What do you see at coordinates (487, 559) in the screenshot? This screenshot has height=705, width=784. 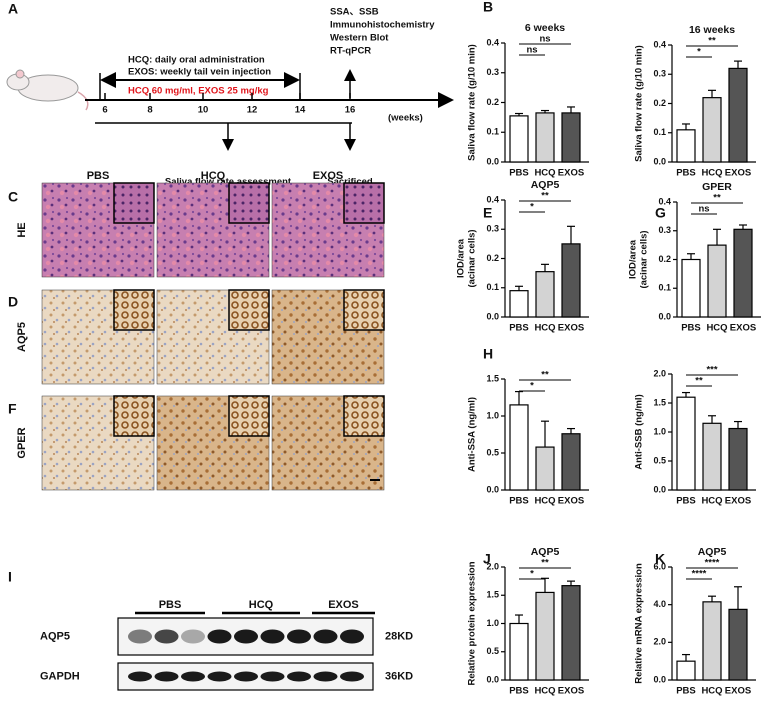 I see `panel-letter: J` at bounding box center [487, 559].